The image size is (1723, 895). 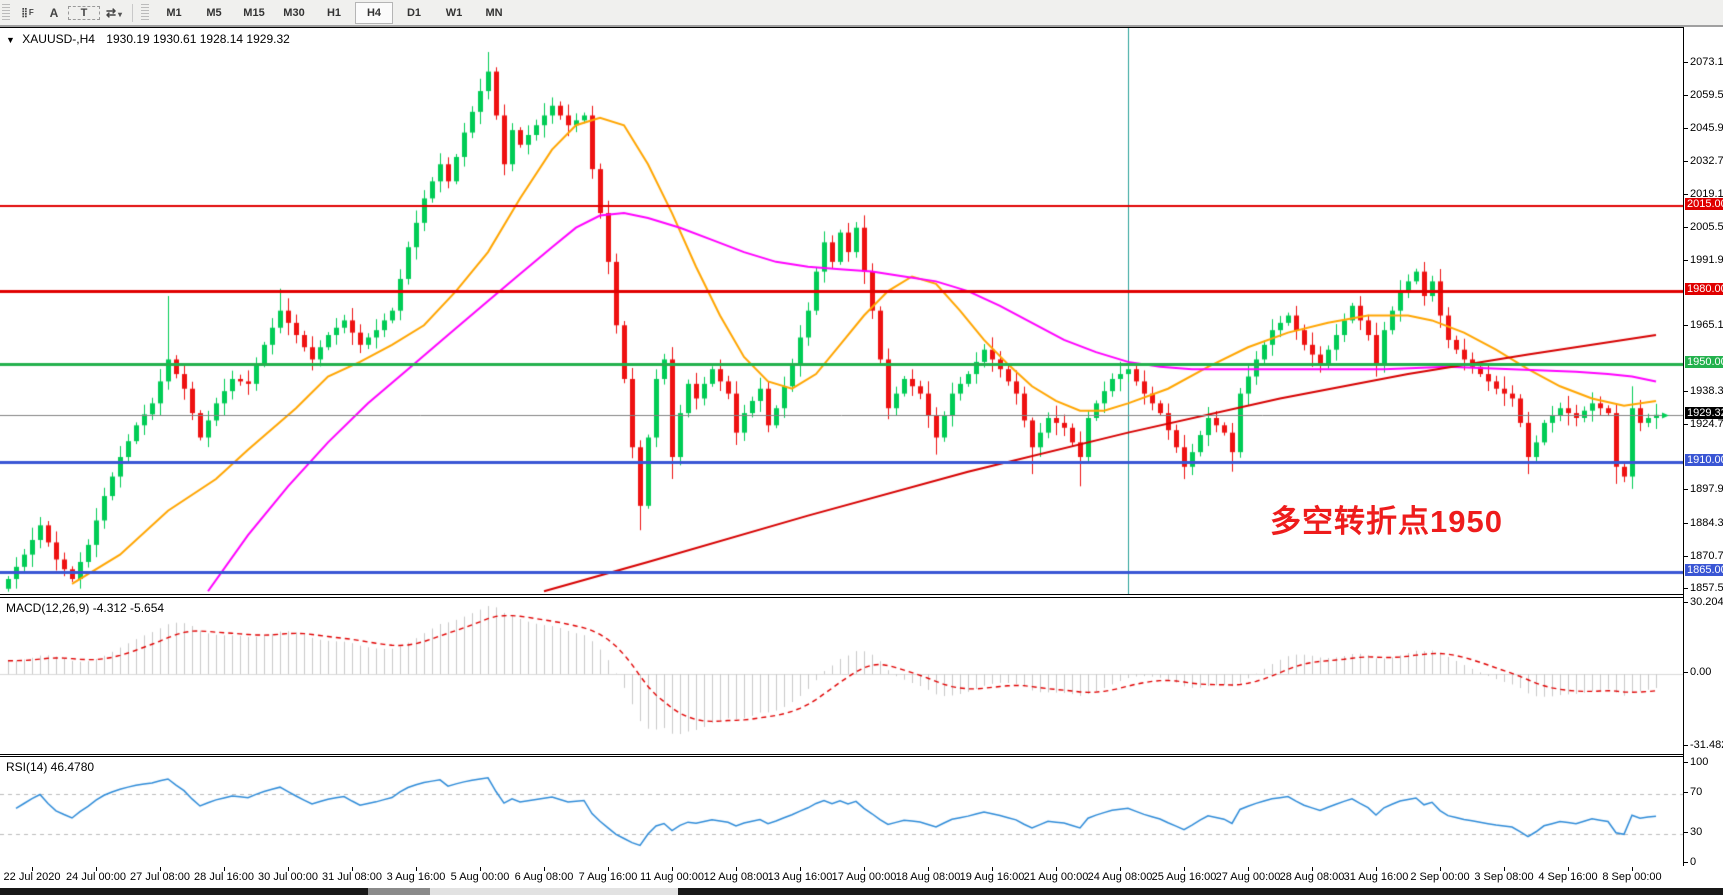 I want to click on price-tick-label: 2019.10, so click(x=1703, y=194).